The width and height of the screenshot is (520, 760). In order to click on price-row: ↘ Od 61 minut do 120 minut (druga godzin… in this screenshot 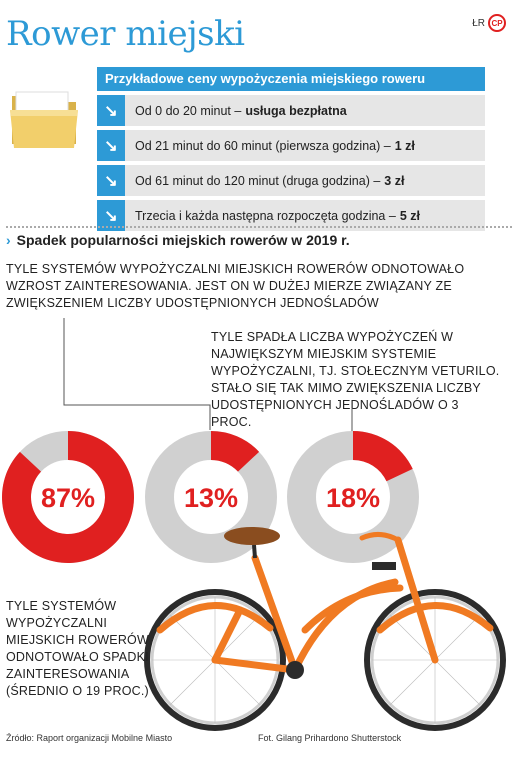, I will do `click(291, 180)`.